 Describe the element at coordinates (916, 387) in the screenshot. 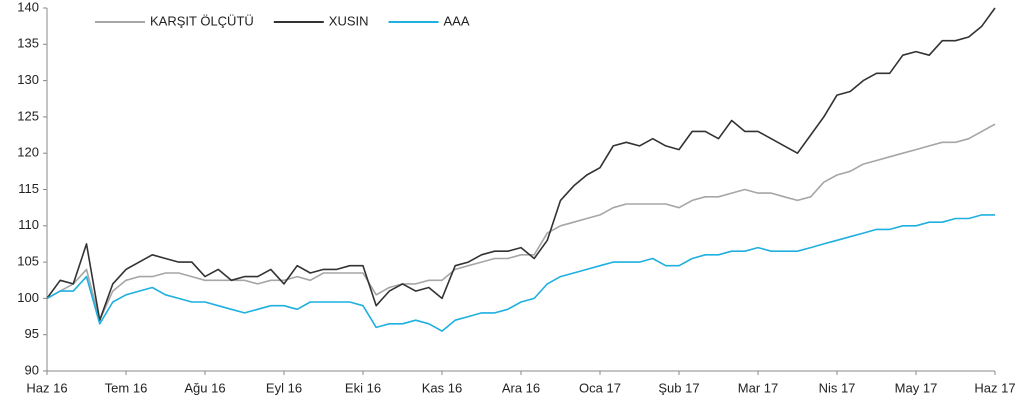

I see `x-tick-label: May 17` at that location.